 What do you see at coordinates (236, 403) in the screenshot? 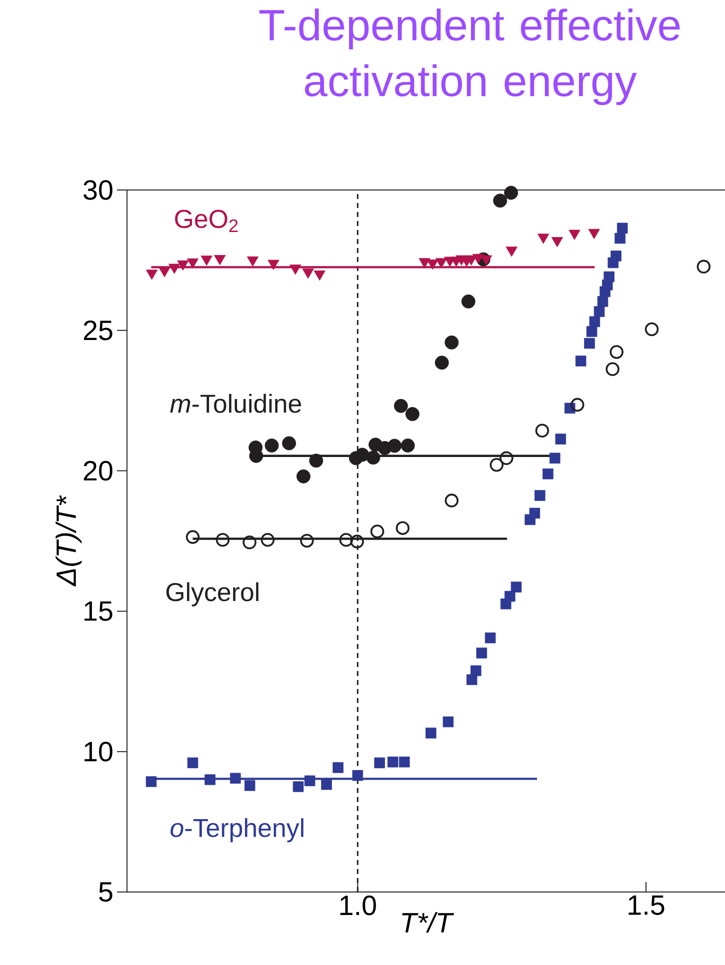
I see `series-label: m-Toluidine` at bounding box center [236, 403].